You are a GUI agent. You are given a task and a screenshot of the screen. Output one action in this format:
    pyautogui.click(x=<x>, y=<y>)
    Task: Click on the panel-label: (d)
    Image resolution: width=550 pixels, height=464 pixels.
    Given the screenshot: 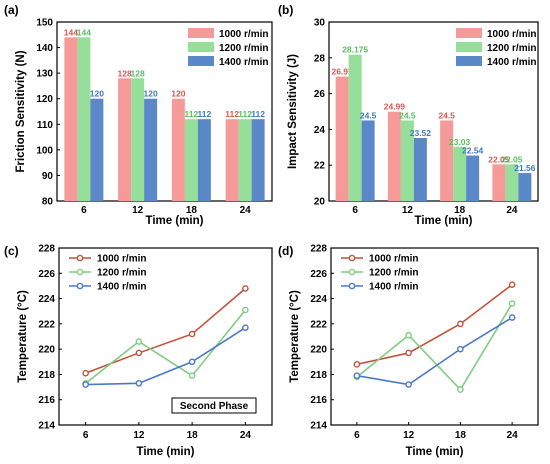 What is the action you would take?
    pyautogui.click(x=285, y=251)
    